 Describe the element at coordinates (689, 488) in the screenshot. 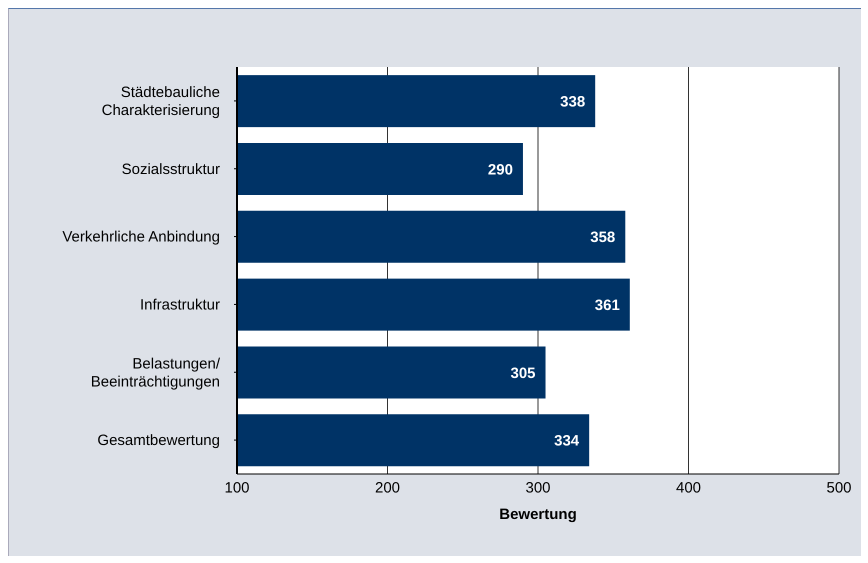

I see `x-tick-label: 400` at that location.